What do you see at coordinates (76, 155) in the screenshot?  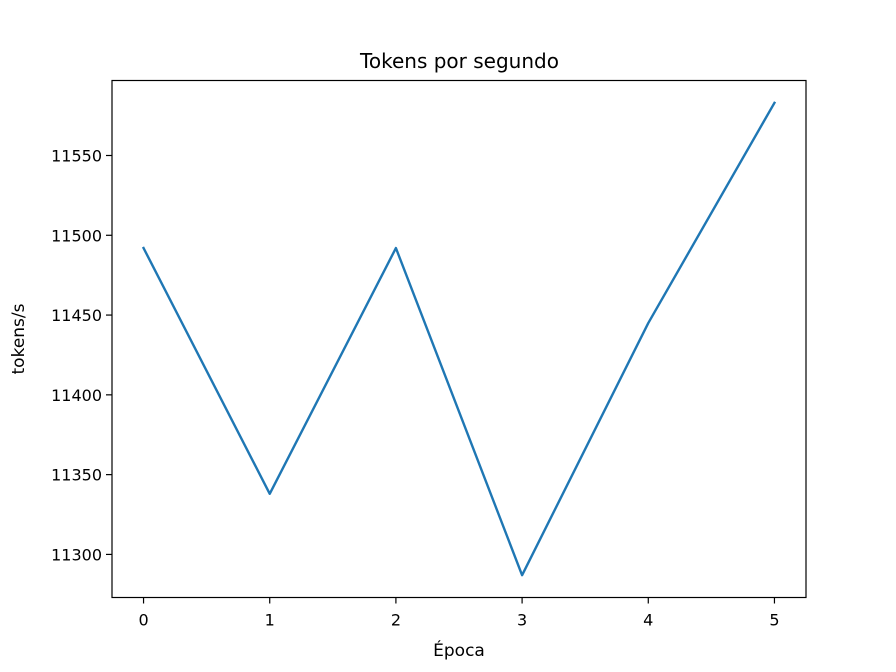 I see `y-tick-label: 11550` at bounding box center [76, 155].